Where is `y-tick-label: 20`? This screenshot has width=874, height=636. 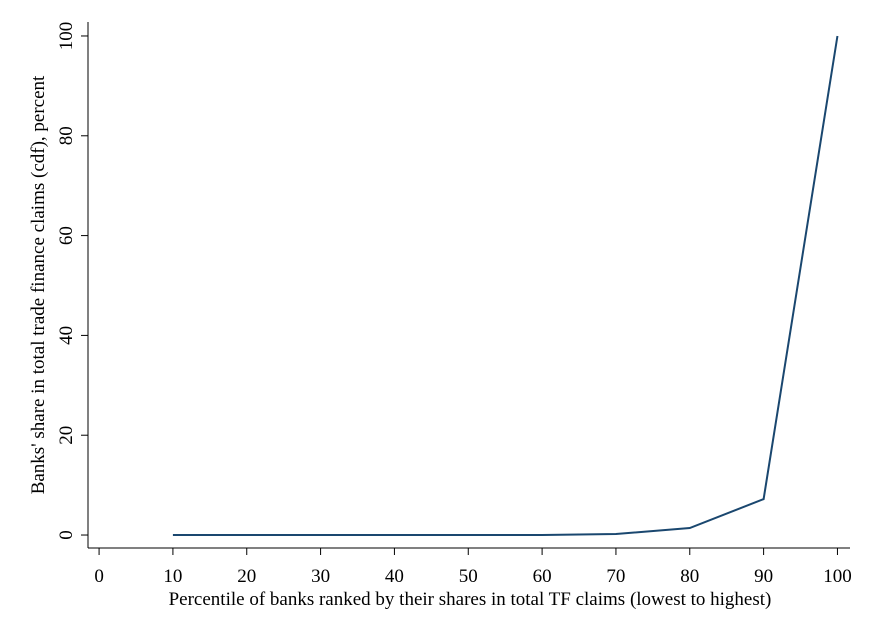
y-tick-label: 20 is located at coordinates (66, 435).